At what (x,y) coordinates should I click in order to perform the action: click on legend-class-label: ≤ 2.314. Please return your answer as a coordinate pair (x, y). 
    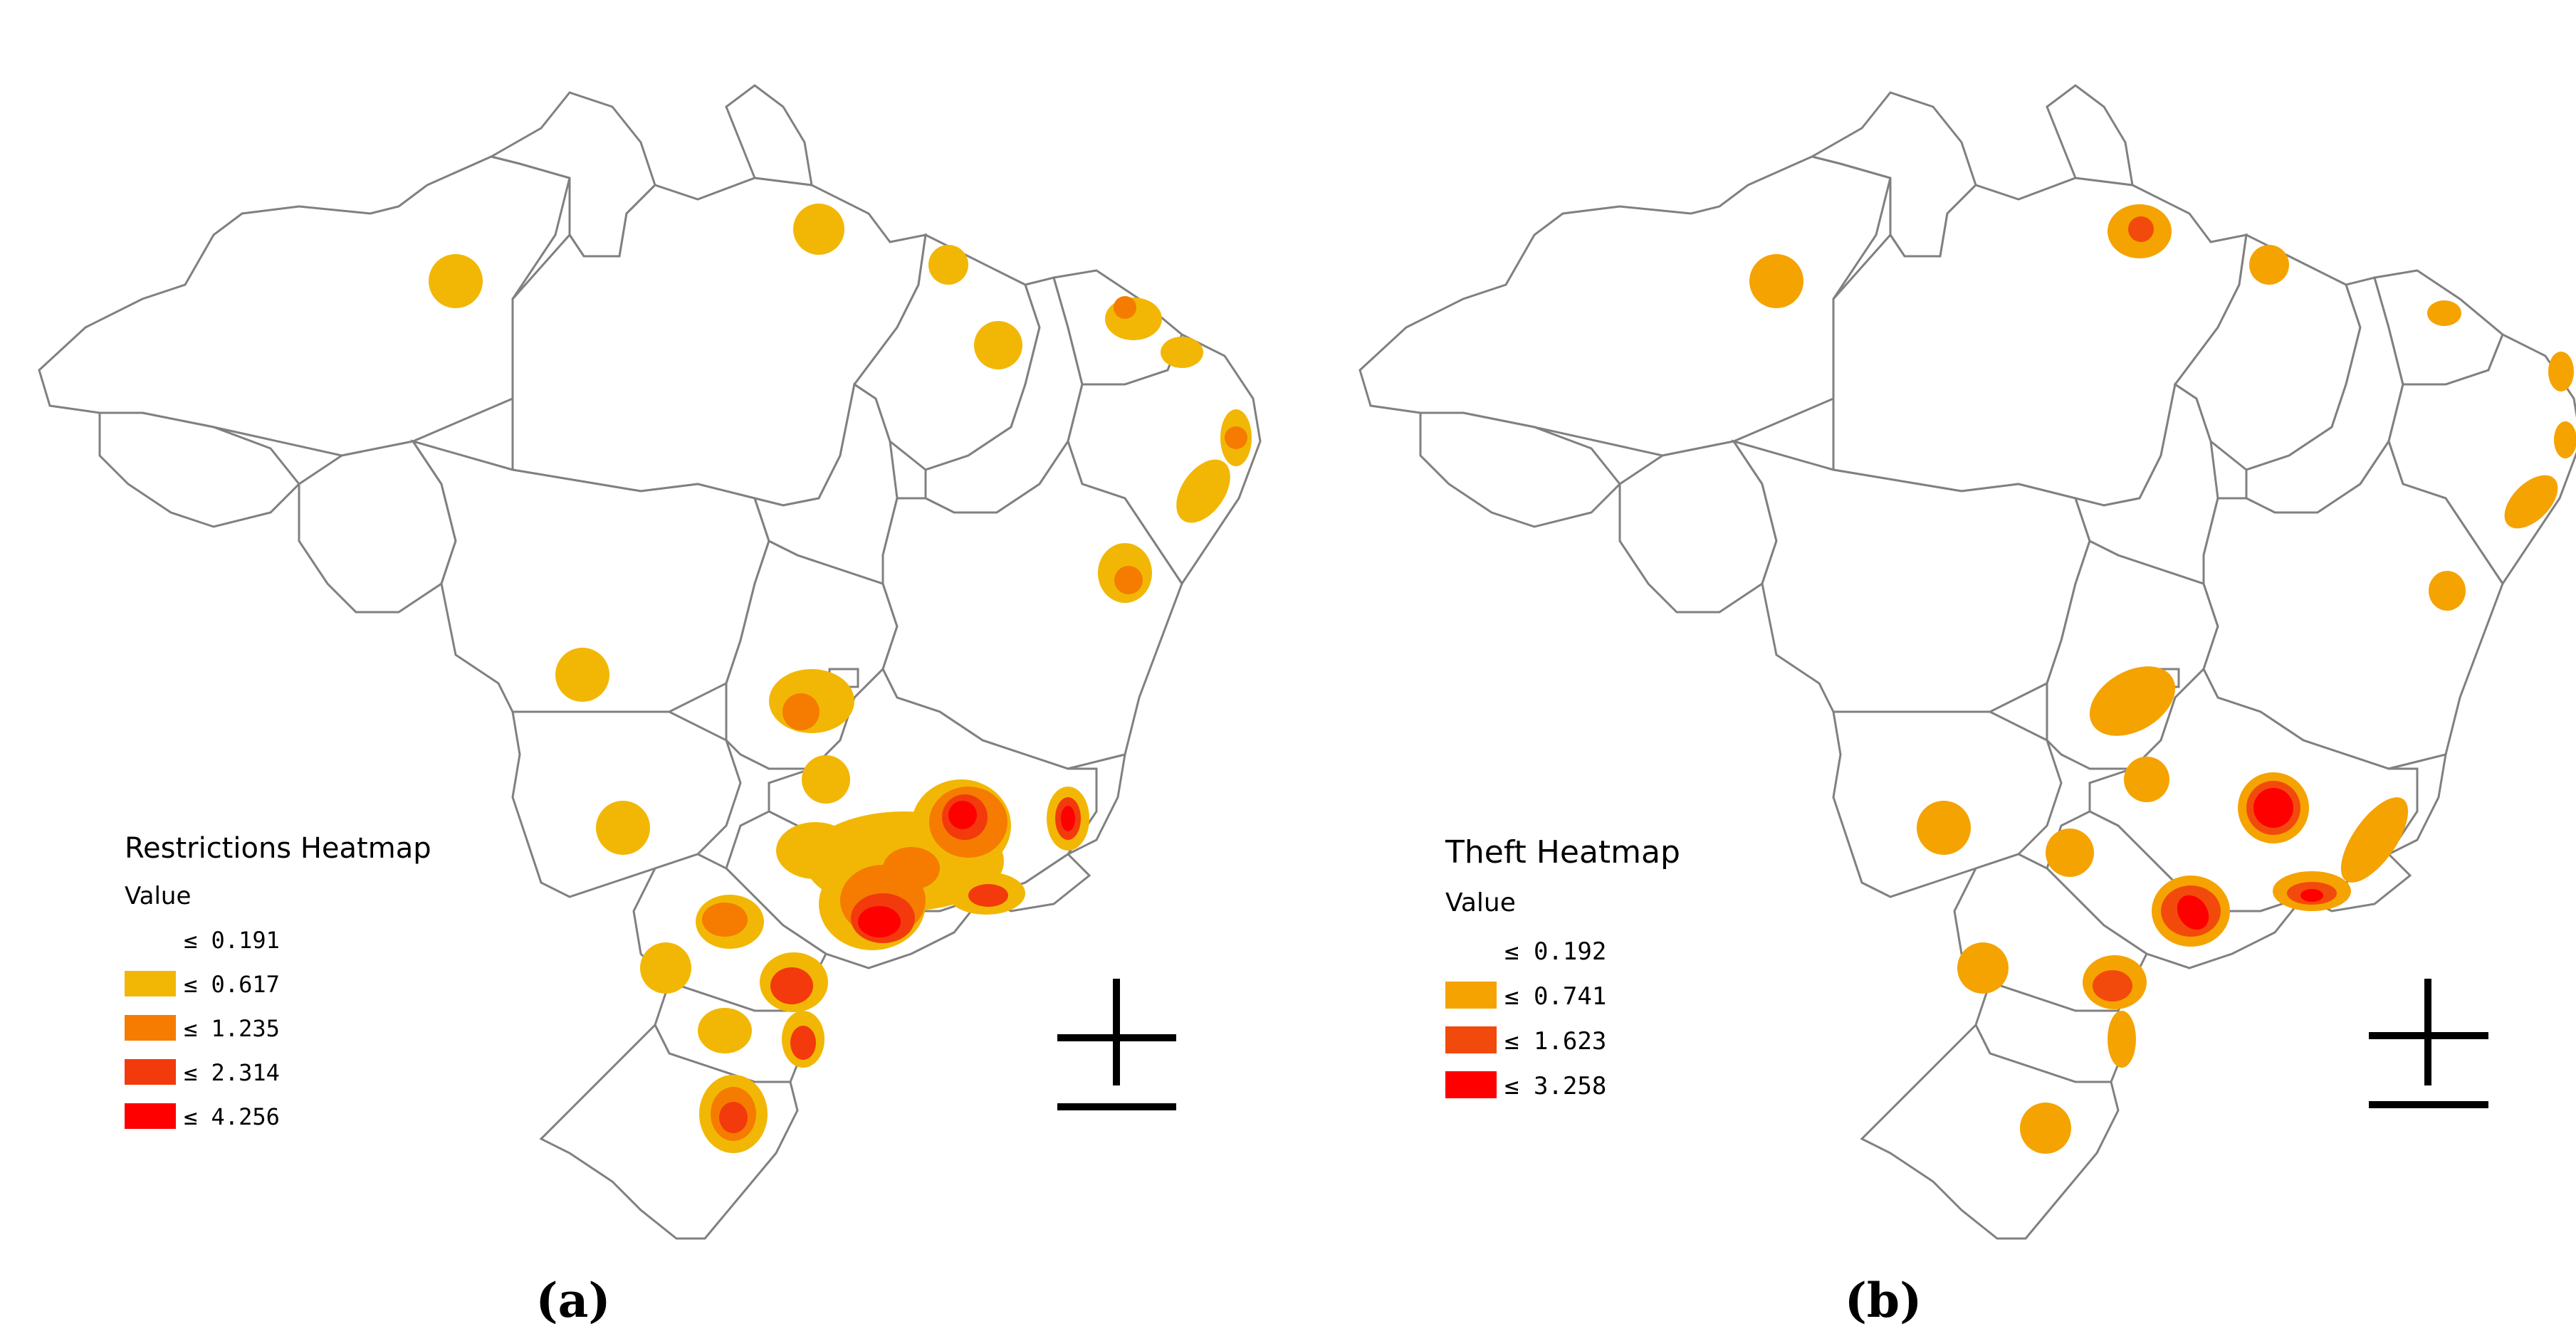
    Looking at the image, I should click on (232, 1072).